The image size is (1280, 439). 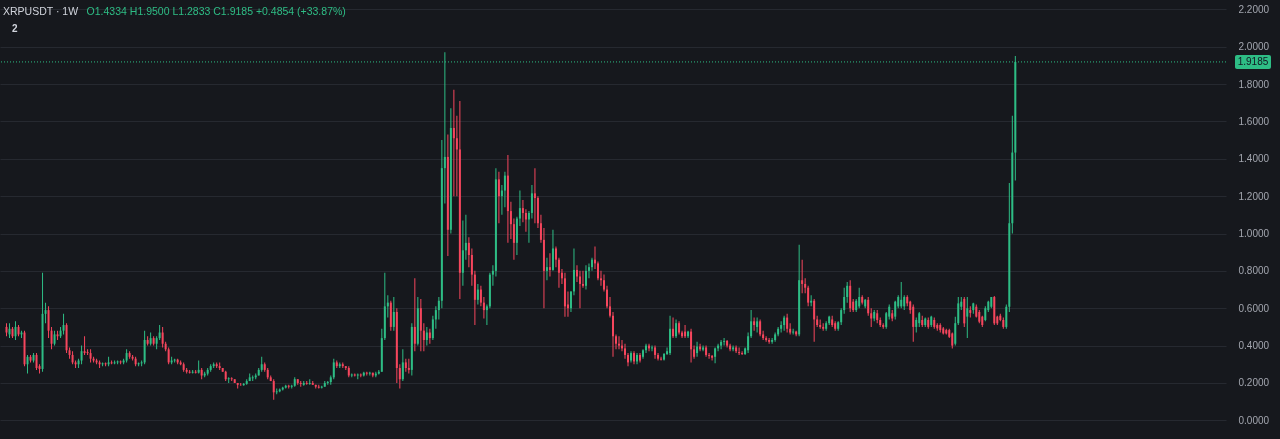 I want to click on ref-line-label: 1.9185, so click(x=1253, y=61).